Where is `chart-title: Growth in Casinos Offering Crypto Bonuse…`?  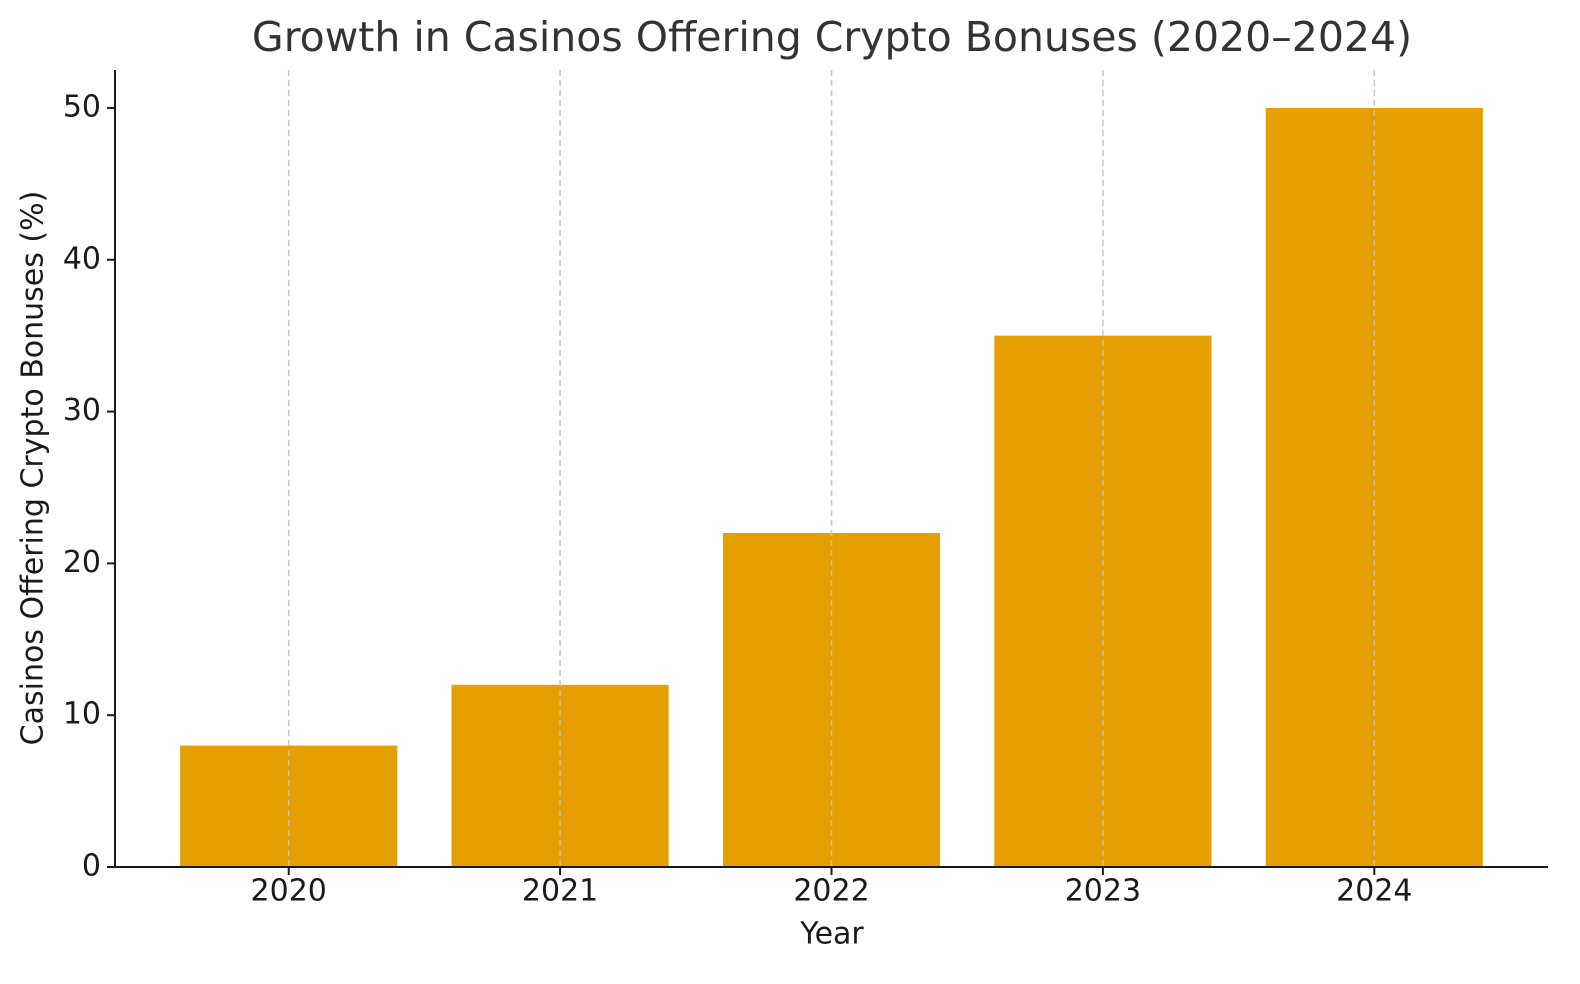 chart-title: Growth in Casinos Offering Crypto Bonuse… is located at coordinates (832, 37).